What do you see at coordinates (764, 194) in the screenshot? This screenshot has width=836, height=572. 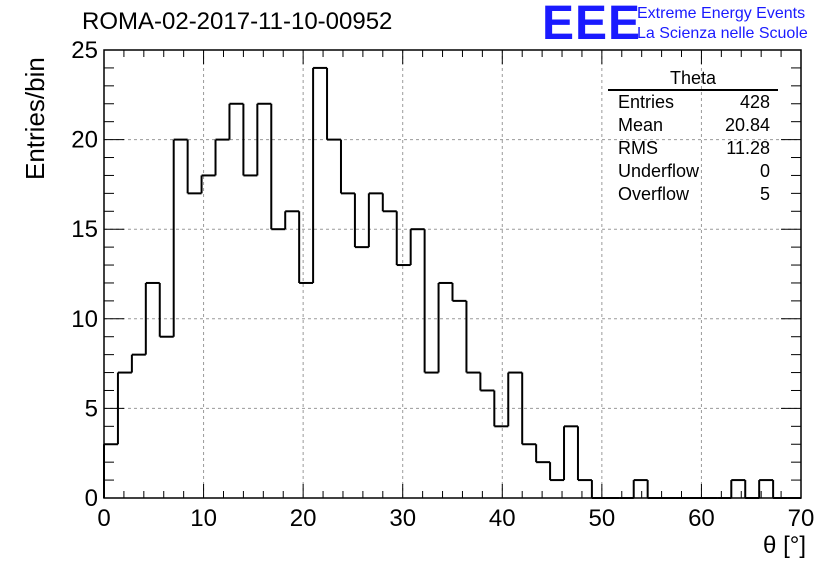 I see `stats-value: 5` at bounding box center [764, 194].